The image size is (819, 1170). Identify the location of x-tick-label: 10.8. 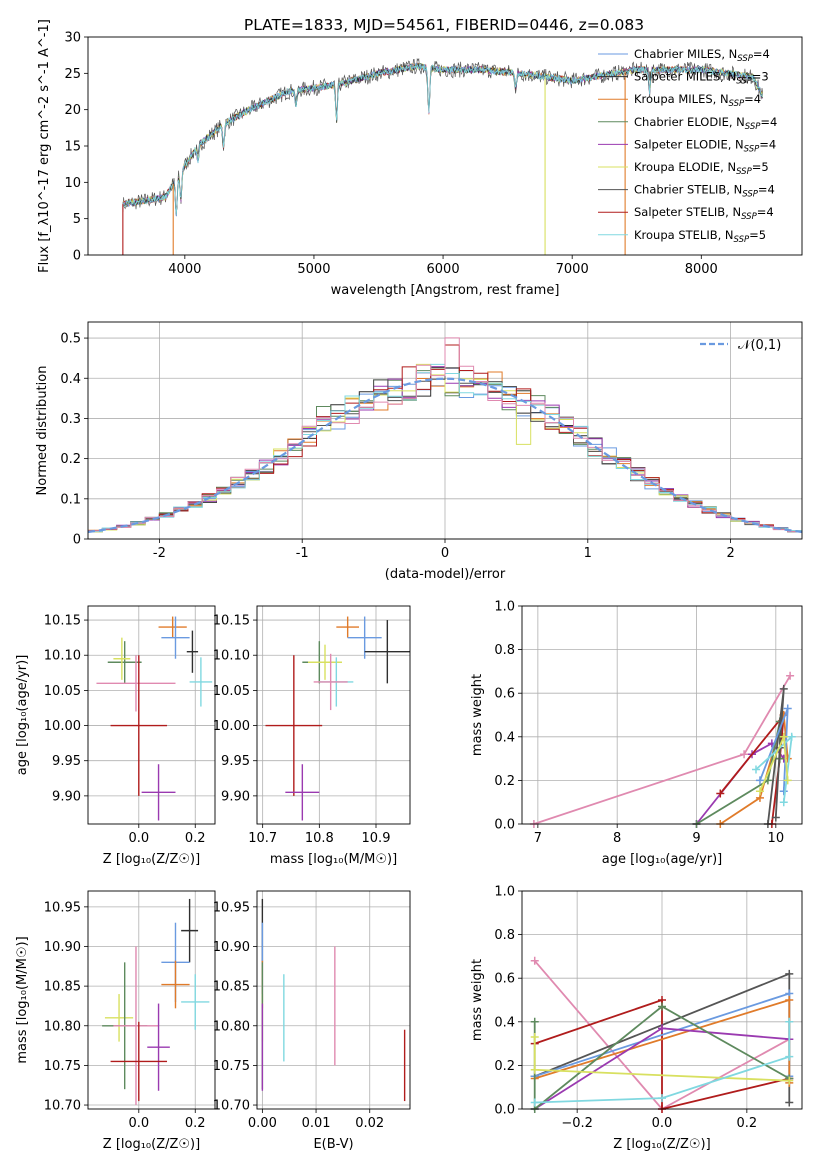
(319, 838).